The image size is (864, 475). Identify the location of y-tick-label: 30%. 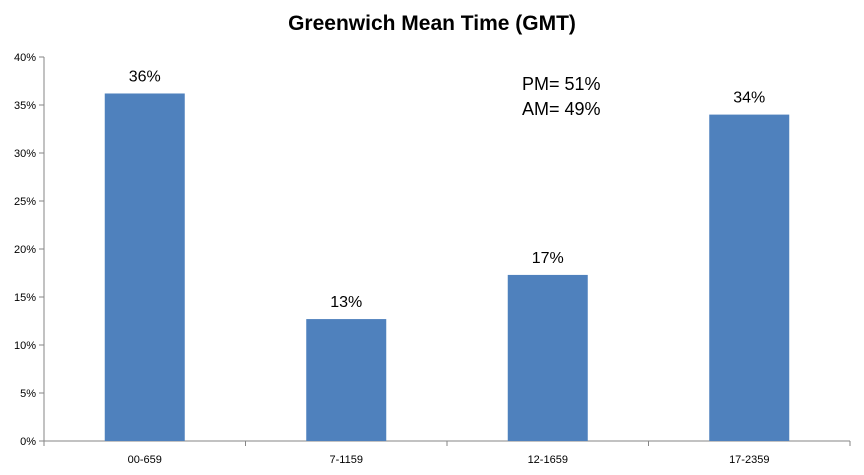
(25, 154).